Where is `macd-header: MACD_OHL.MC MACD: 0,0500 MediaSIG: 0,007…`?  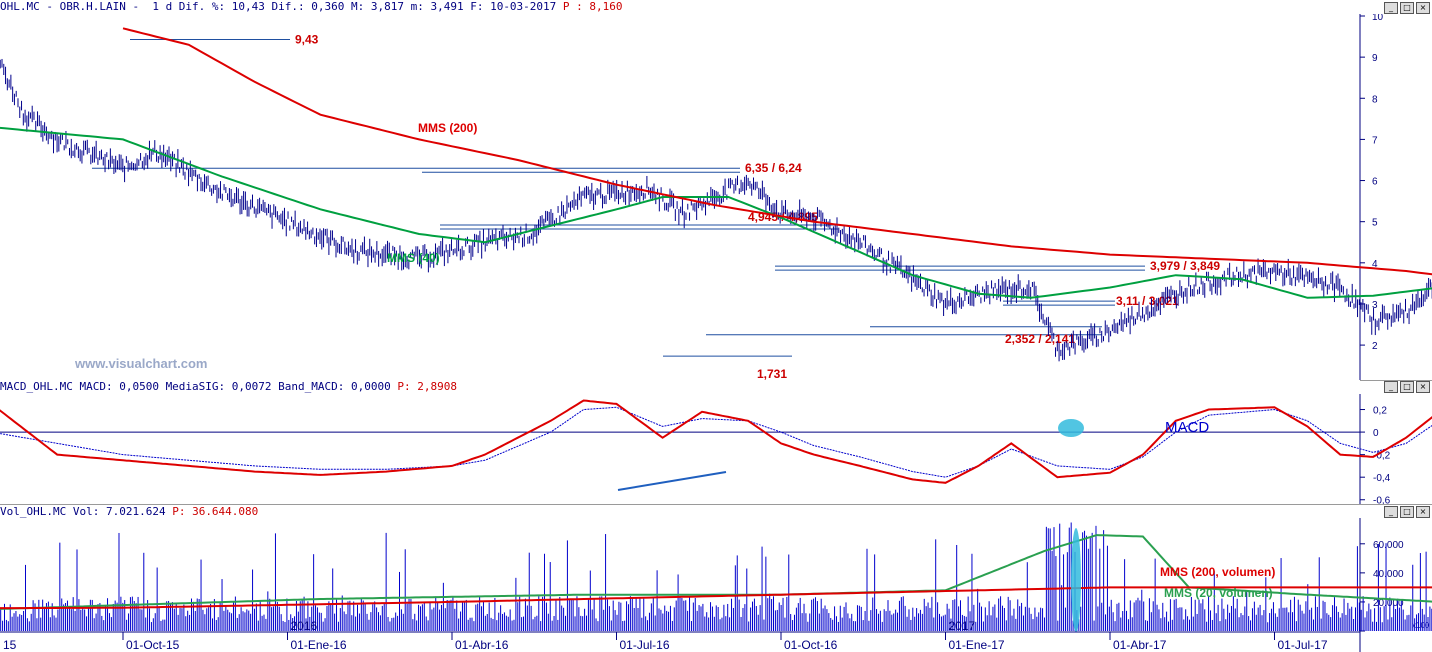
macd-header: MACD_OHL.MC MACD: 0,0500 MediaSIG: 0,007… is located at coordinates (680, 387).